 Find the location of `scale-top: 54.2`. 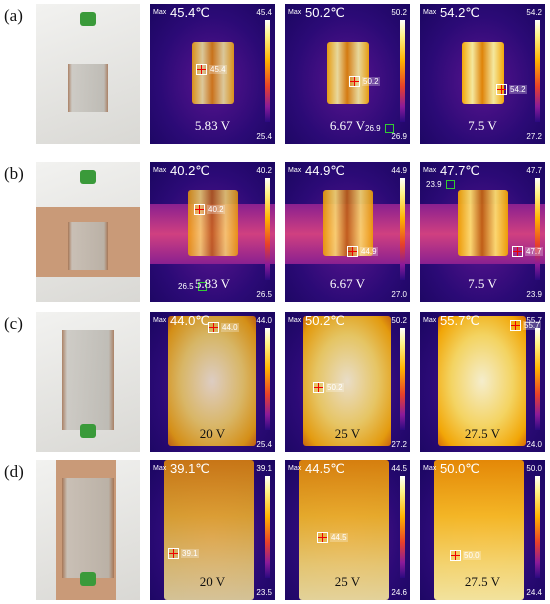

scale-top: 54.2 is located at coordinates (534, 12).